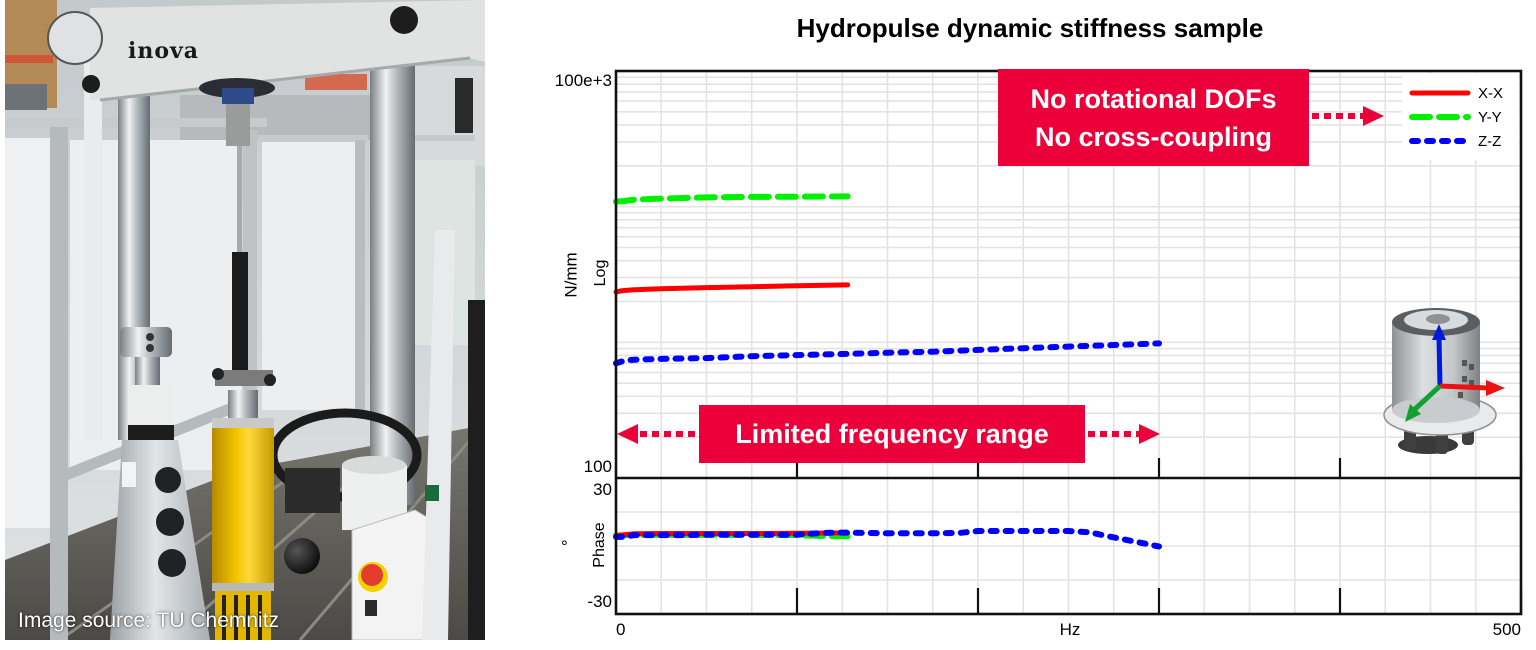  I want to click on brand-logo: inova, so click(163, 51).